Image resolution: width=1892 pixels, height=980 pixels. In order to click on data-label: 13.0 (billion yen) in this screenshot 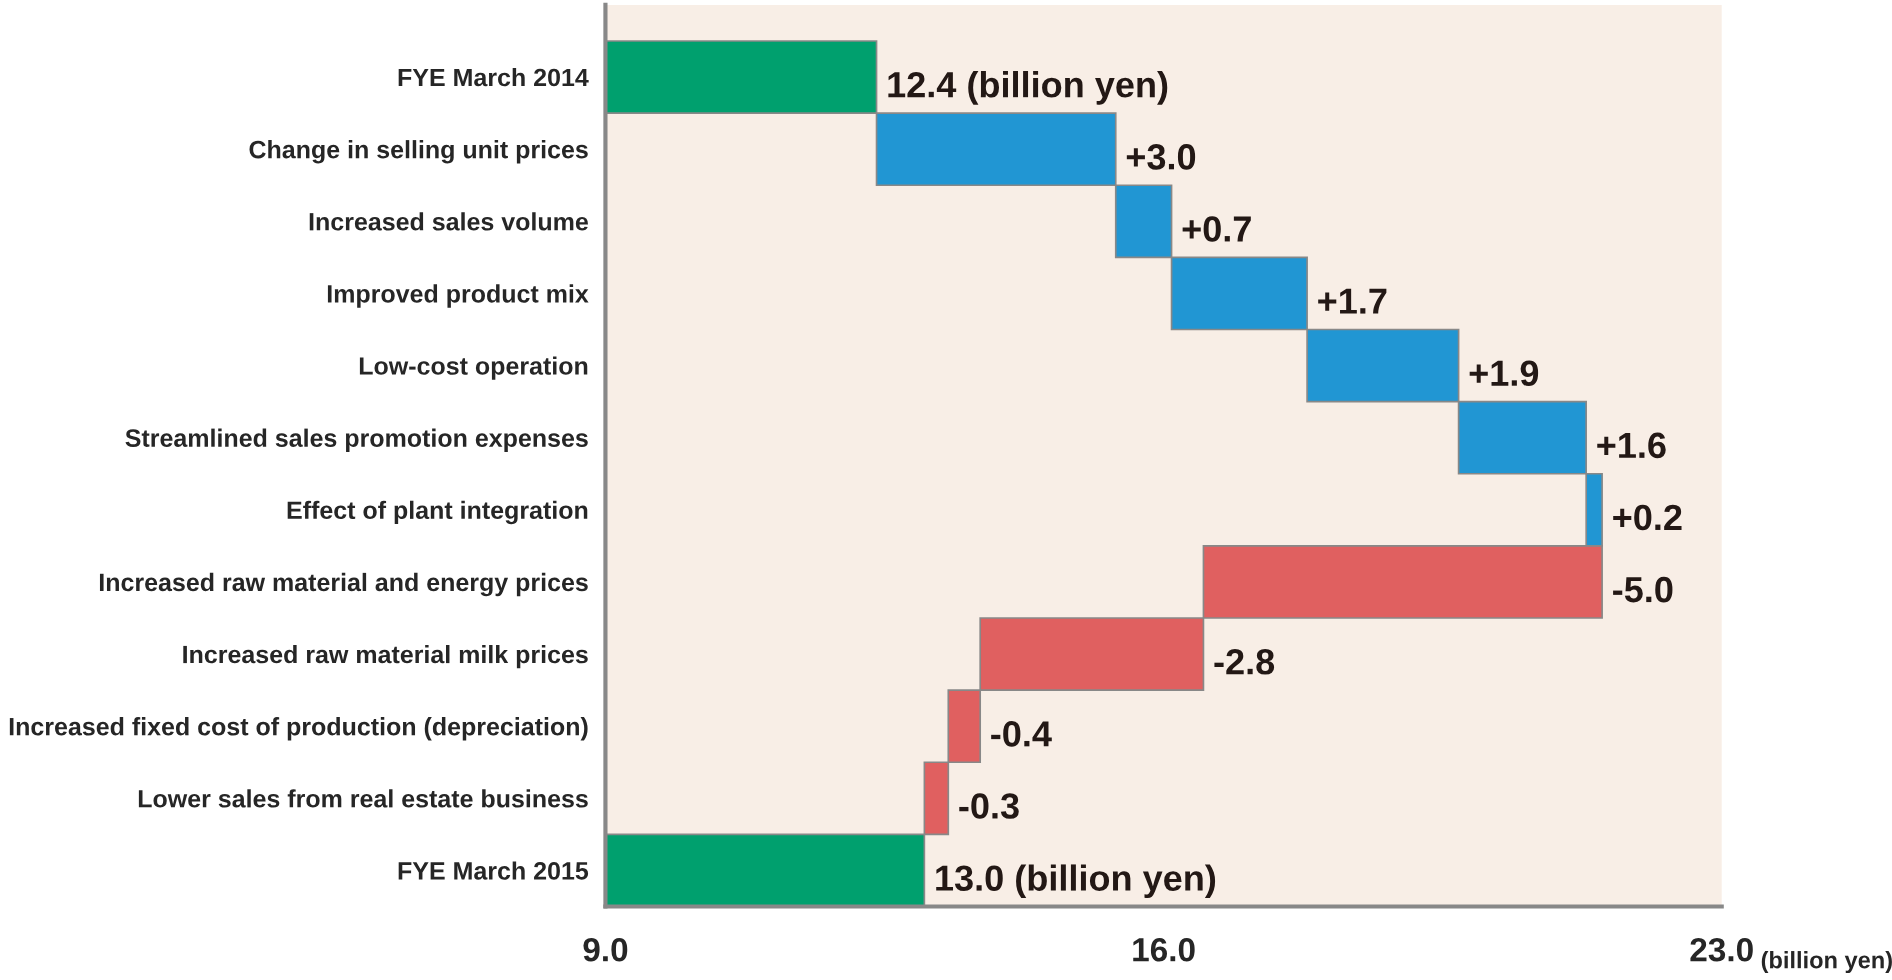, I will do `click(1076, 881)`.